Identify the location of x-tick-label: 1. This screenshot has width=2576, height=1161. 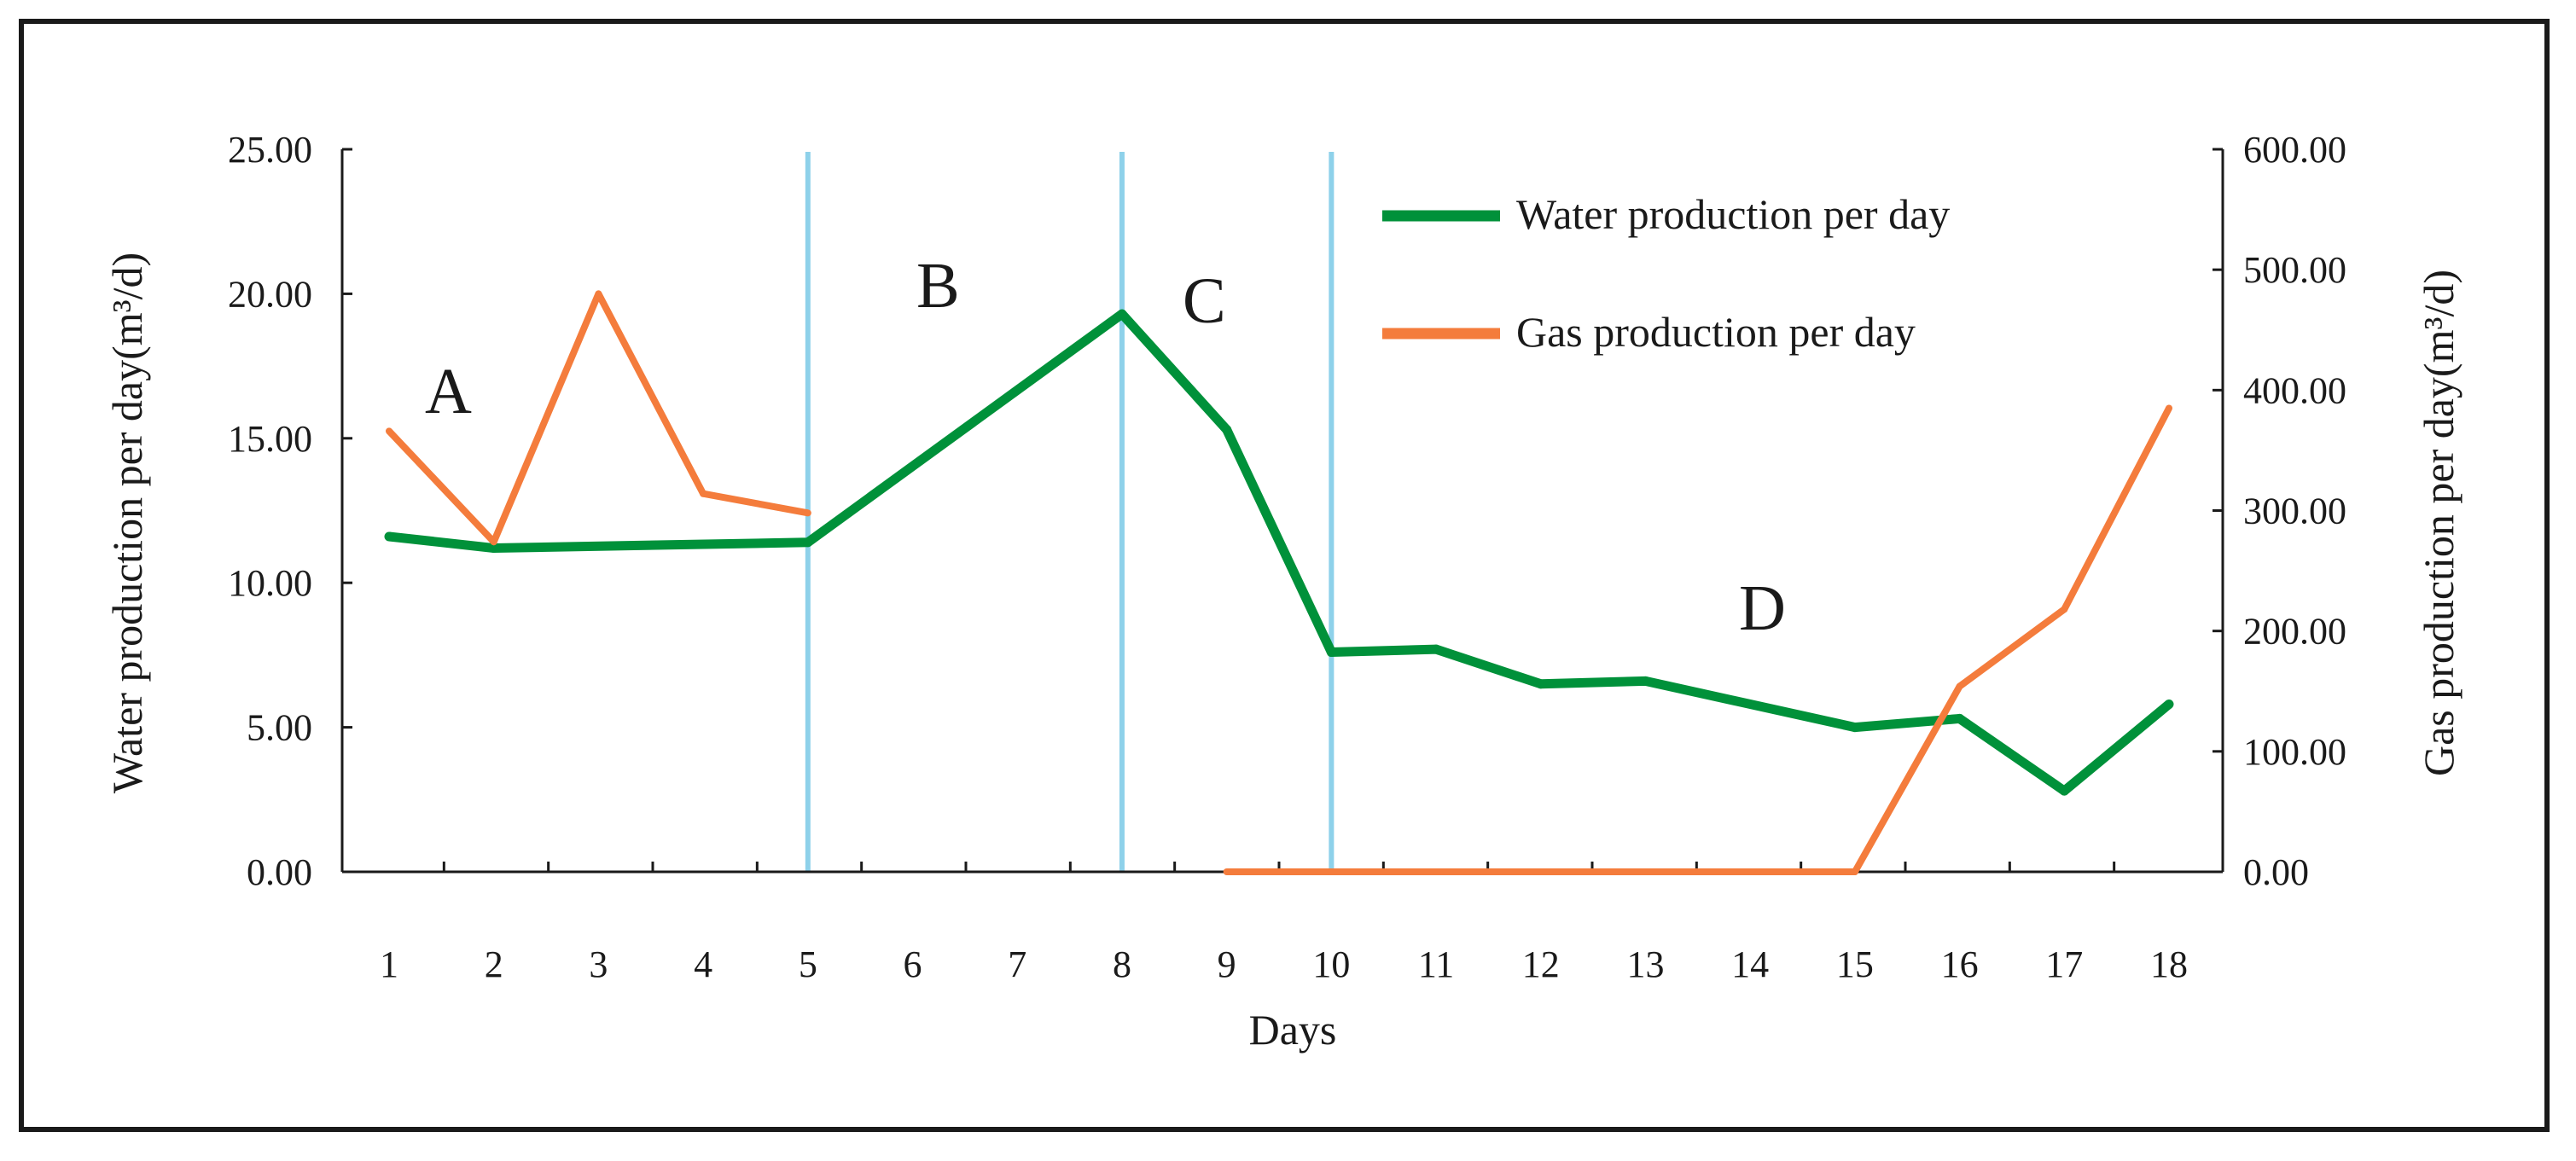
(389, 964).